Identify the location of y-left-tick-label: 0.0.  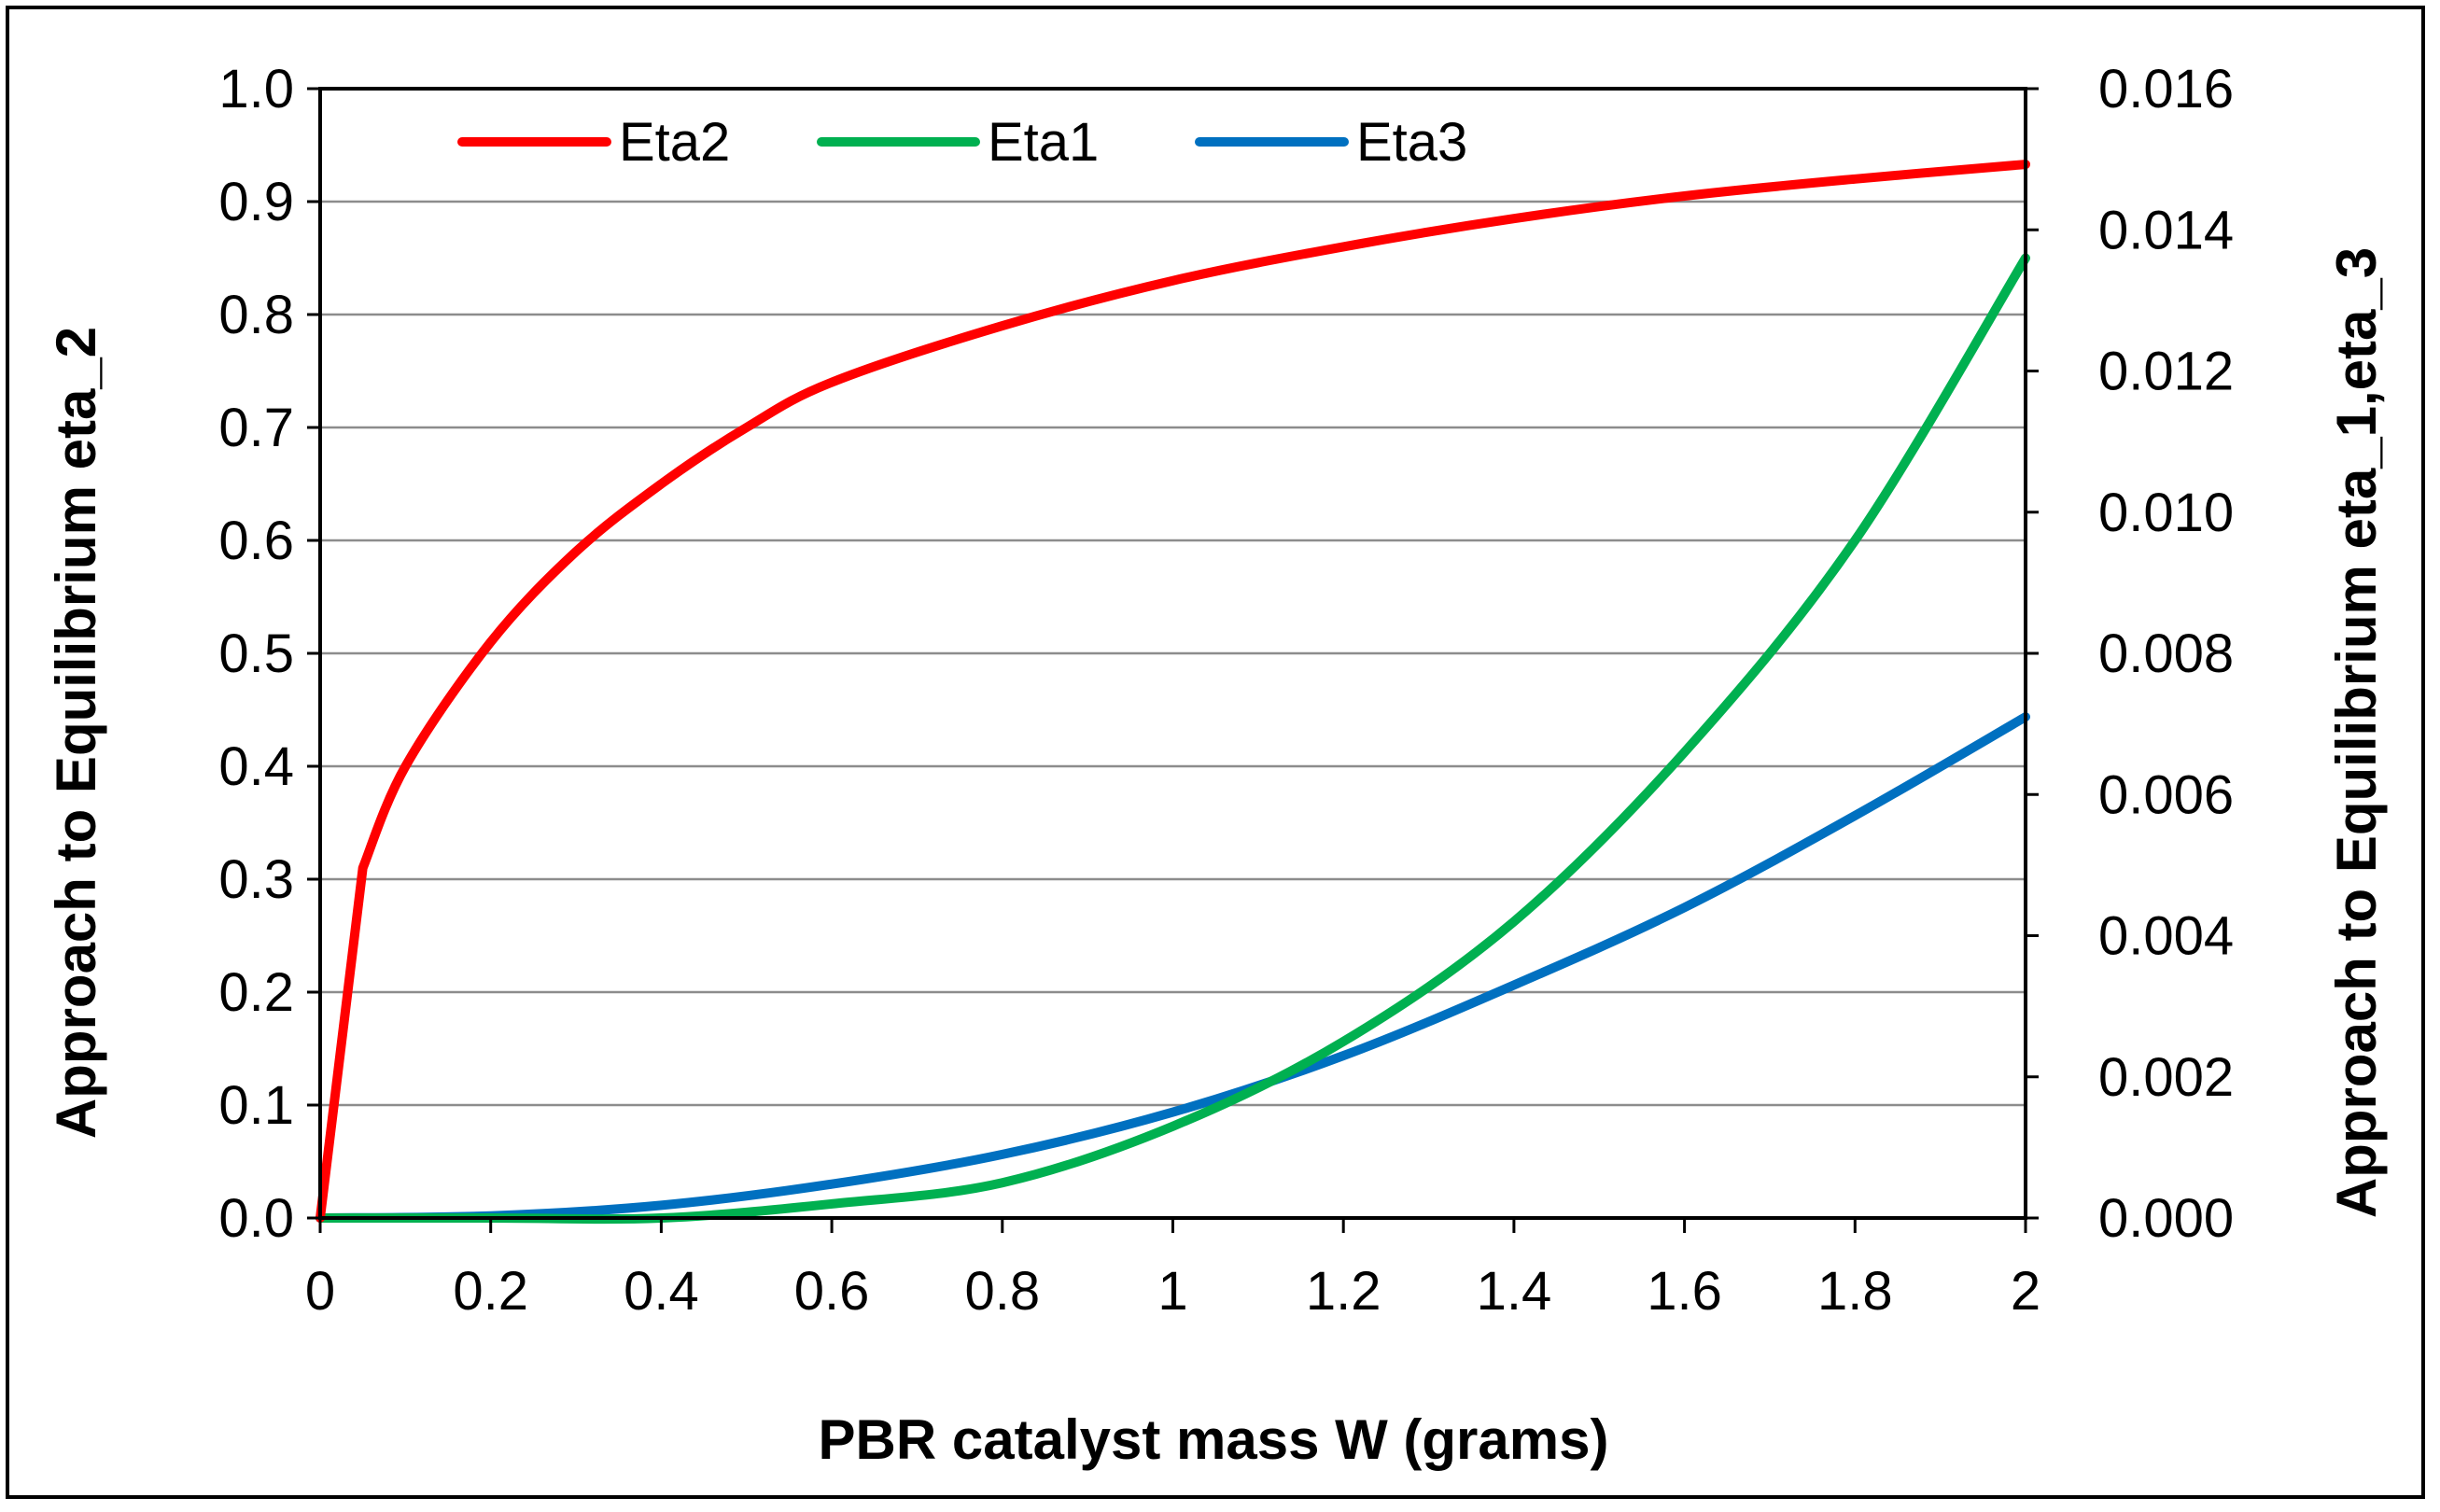
(256, 1218).